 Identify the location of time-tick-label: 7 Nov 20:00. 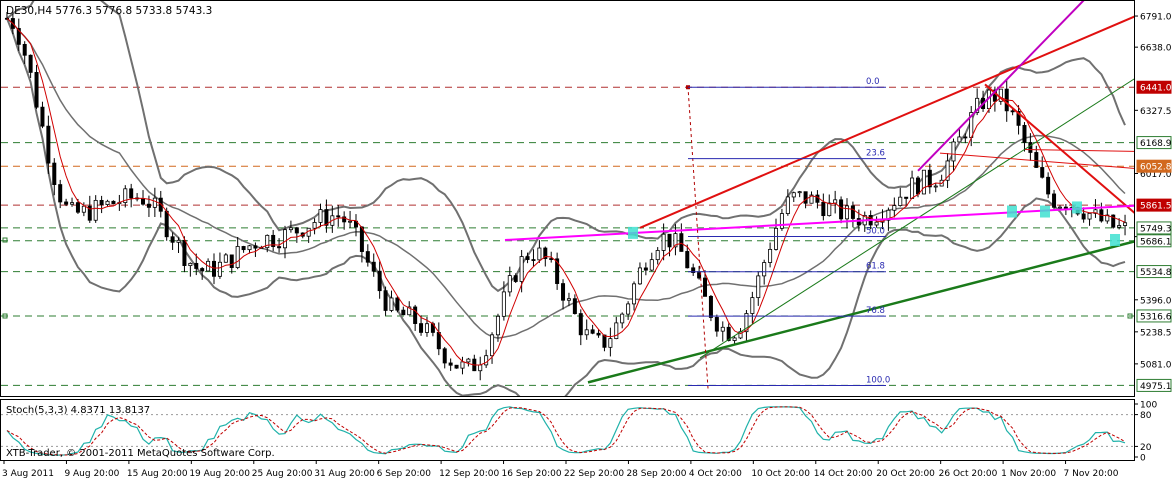
(1091, 474).